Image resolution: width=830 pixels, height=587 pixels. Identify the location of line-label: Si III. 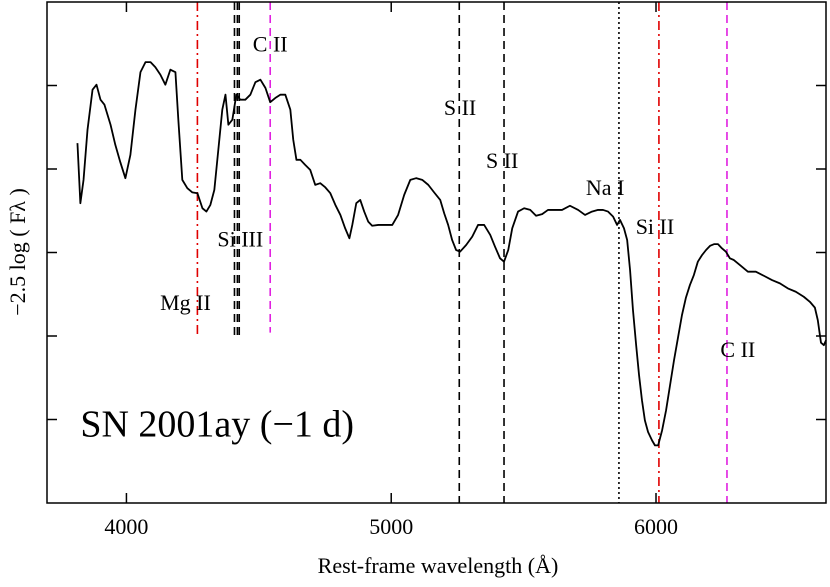
(240, 239).